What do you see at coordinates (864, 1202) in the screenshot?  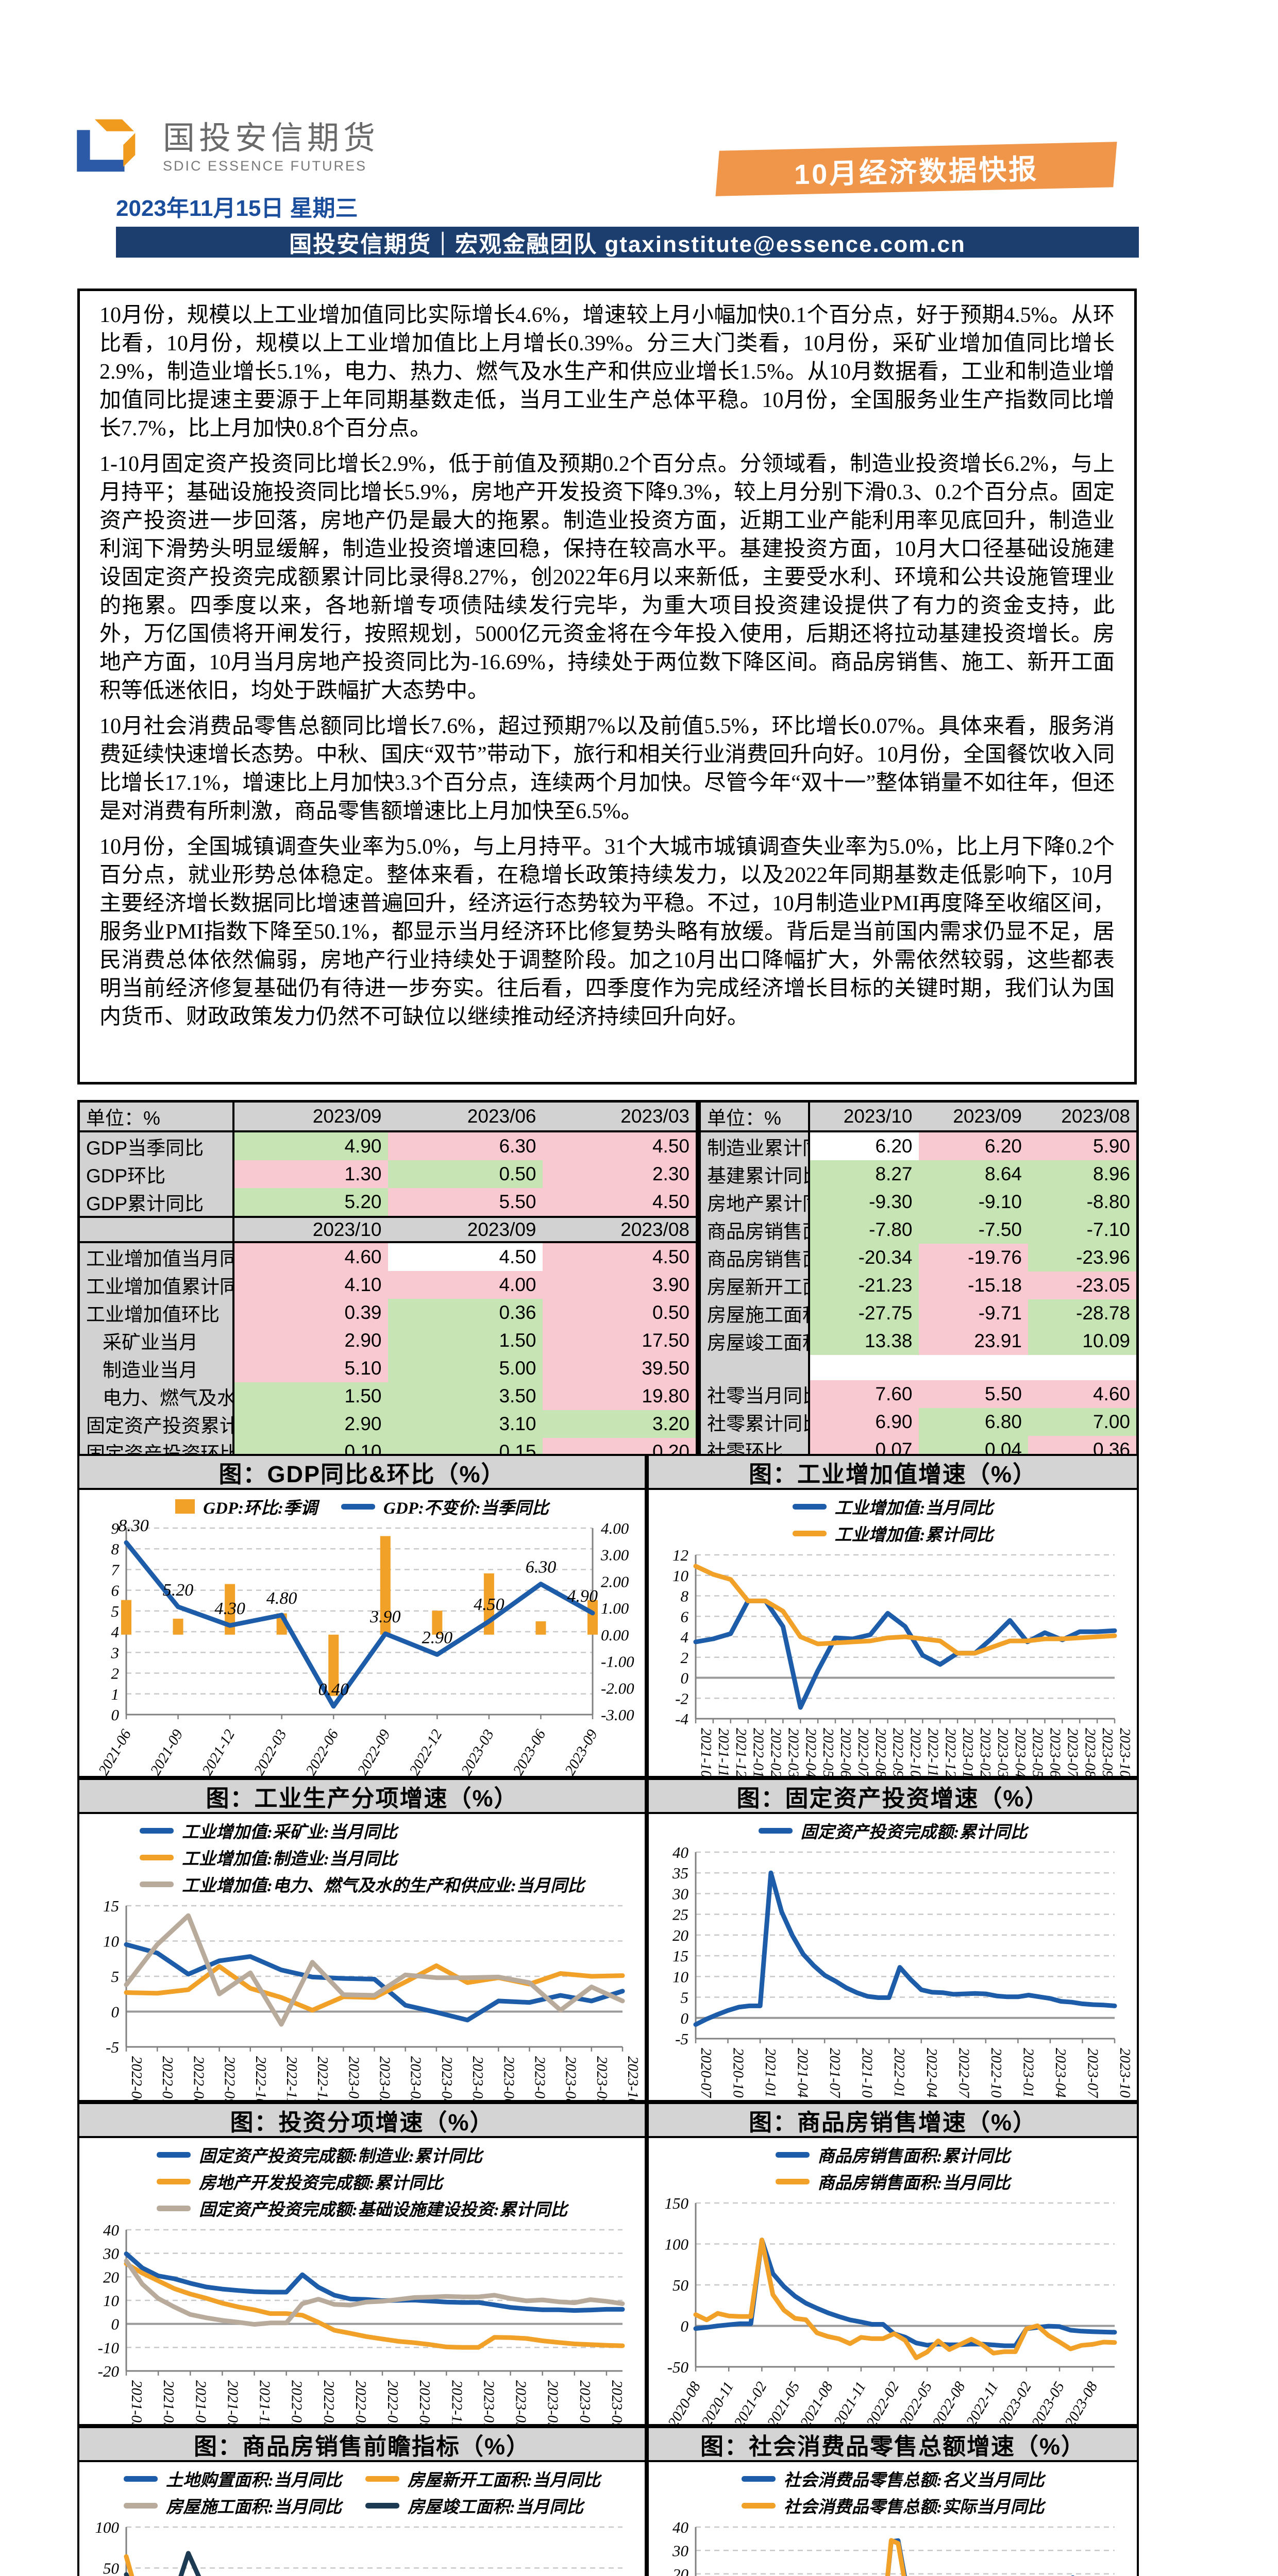 I see `value-cell: -9.30` at bounding box center [864, 1202].